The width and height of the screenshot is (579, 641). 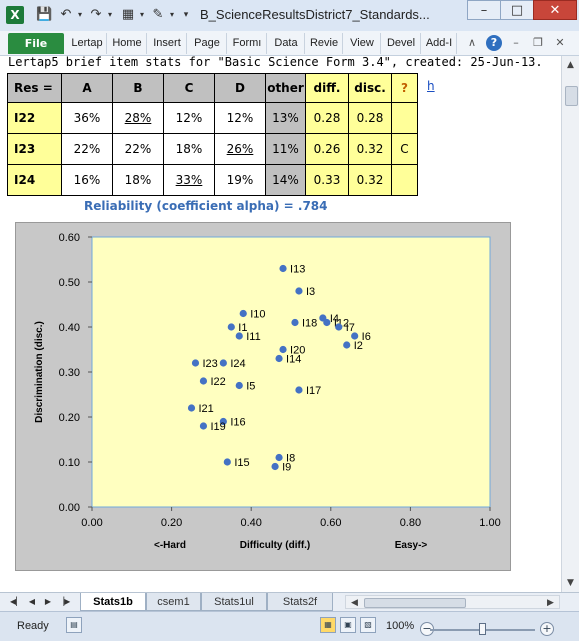 What do you see at coordinates (285, 118) in the screenshot?
I see `other-cell: 13%` at bounding box center [285, 118].